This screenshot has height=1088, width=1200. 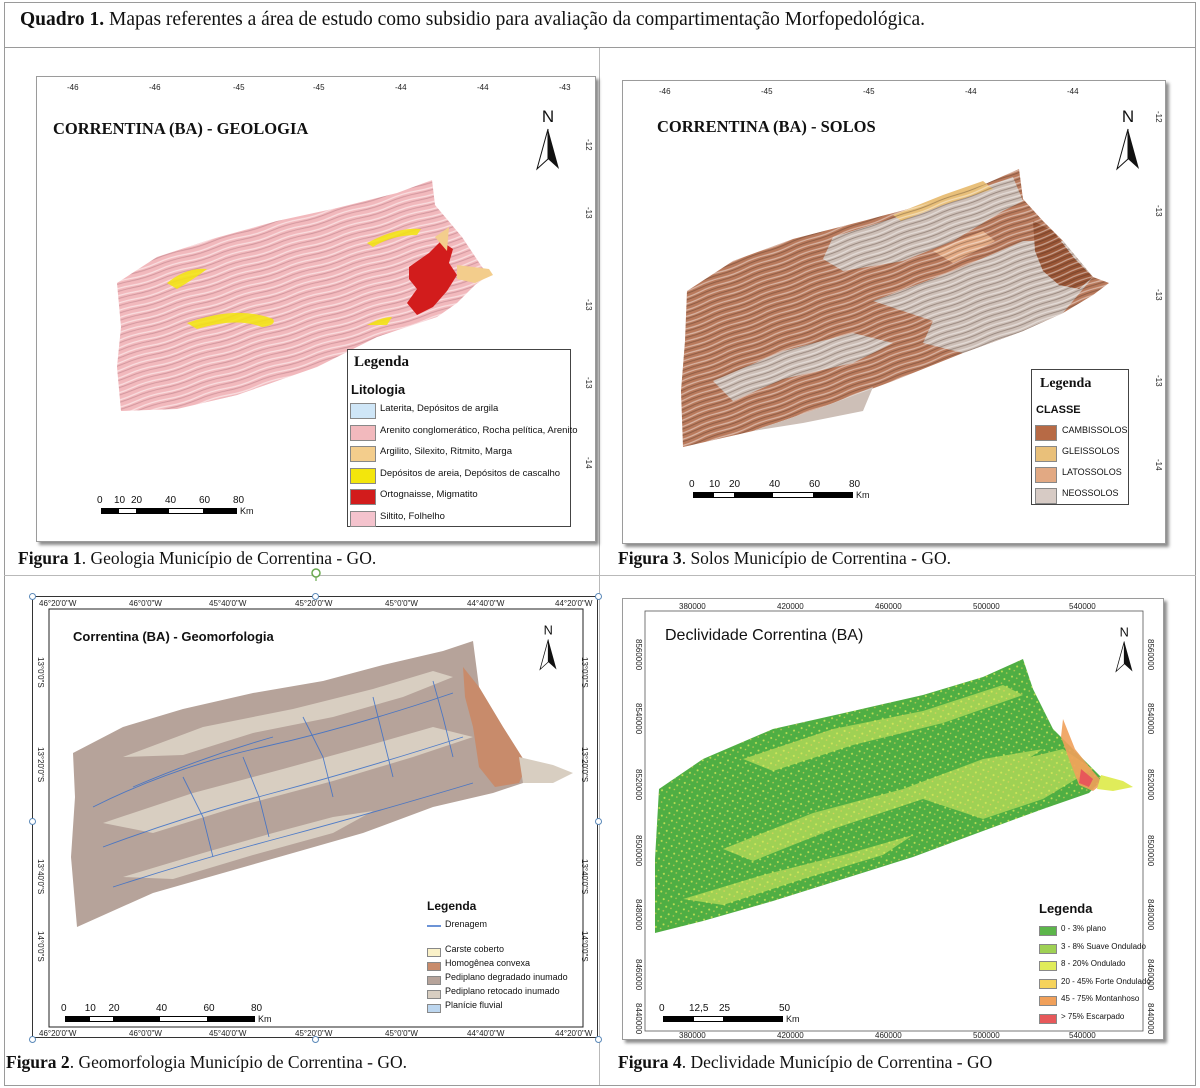 What do you see at coordinates (638, 915) in the screenshot?
I see `coordinate-label: 8480000` at bounding box center [638, 915].